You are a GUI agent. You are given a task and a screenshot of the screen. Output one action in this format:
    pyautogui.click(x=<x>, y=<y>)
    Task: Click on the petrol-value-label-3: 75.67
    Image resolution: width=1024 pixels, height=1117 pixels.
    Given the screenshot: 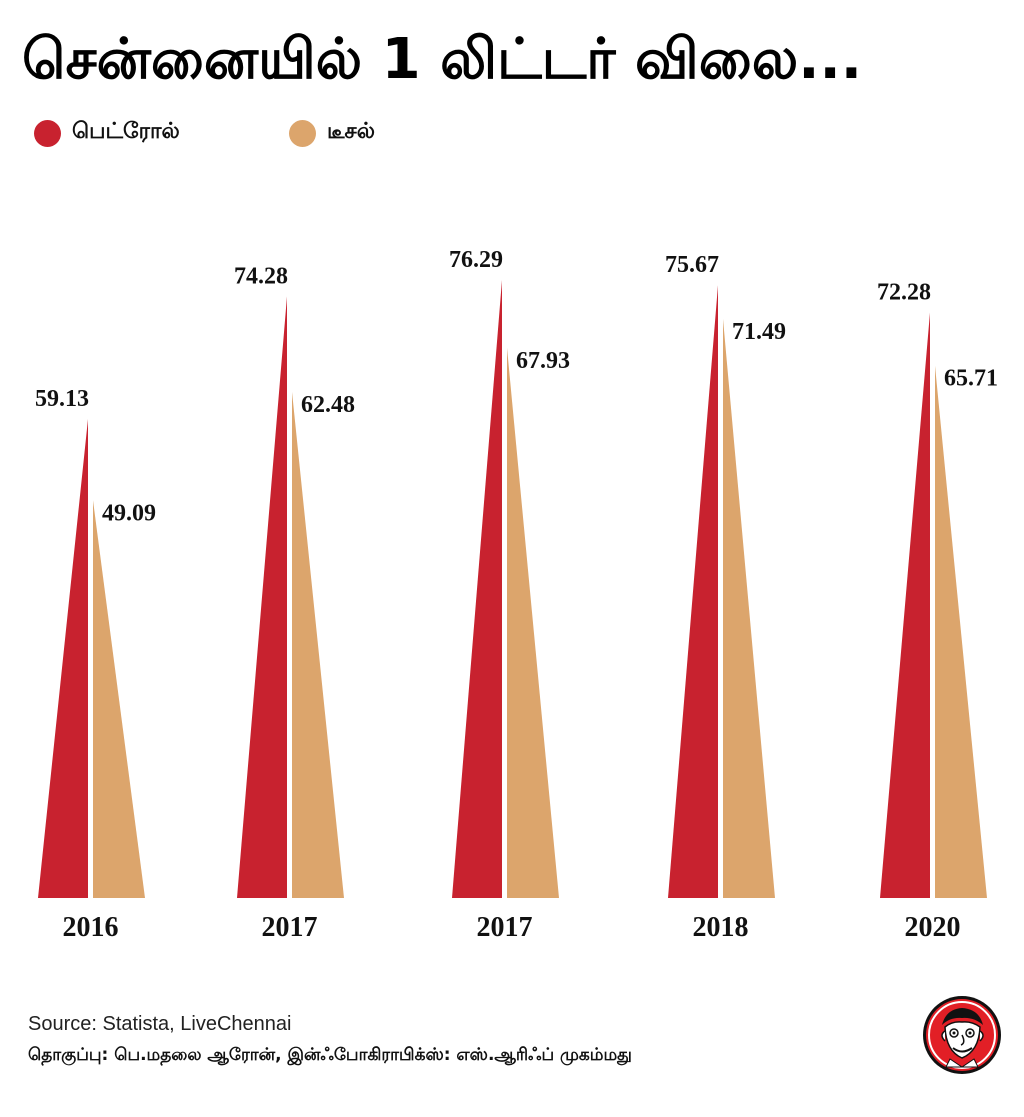 What is the action you would take?
    pyautogui.click(x=692, y=265)
    